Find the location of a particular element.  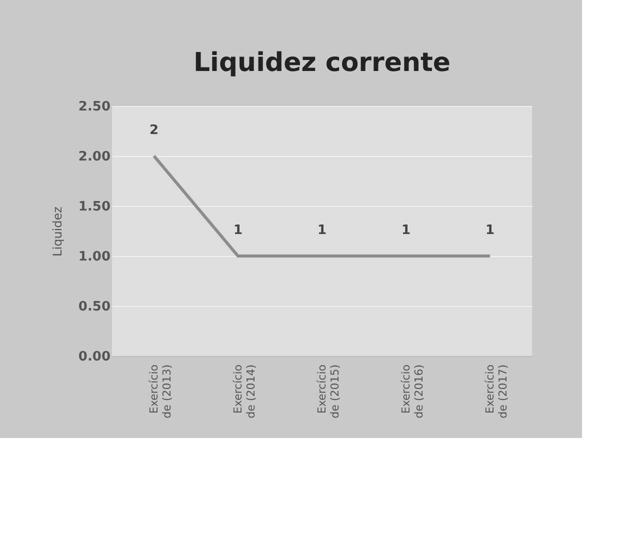

y-tick-label: 1.50 is located at coordinates (94, 207).